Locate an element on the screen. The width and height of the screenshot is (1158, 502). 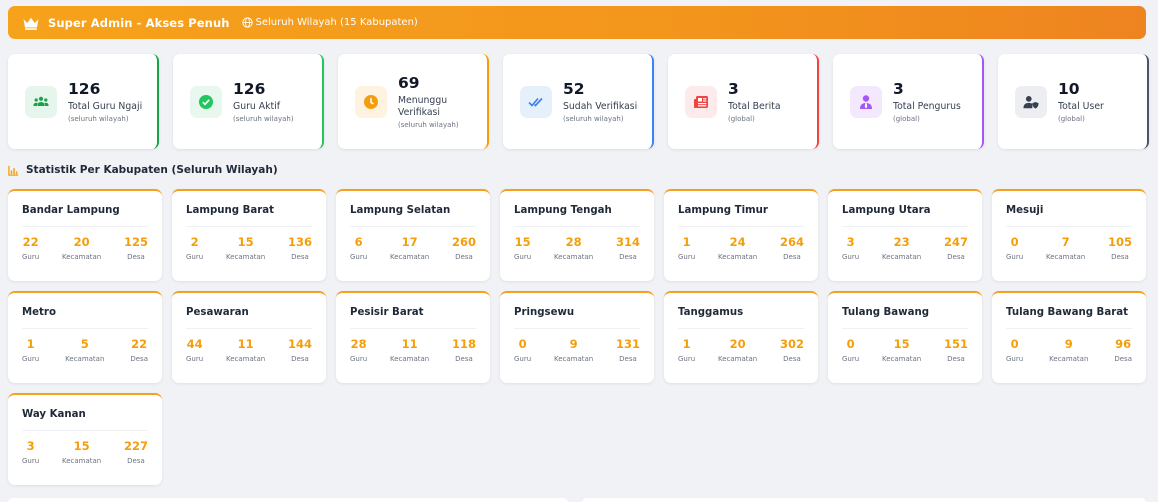
desa-stat: 118 Desa is located at coordinates (464, 350).